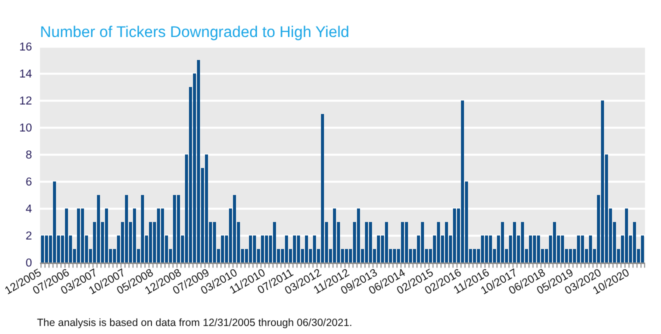 This screenshot has width=661, height=334. What do you see at coordinates (25, 47) in the screenshot?
I see `y-tick-label: 16` at bounding box center [25, 47].